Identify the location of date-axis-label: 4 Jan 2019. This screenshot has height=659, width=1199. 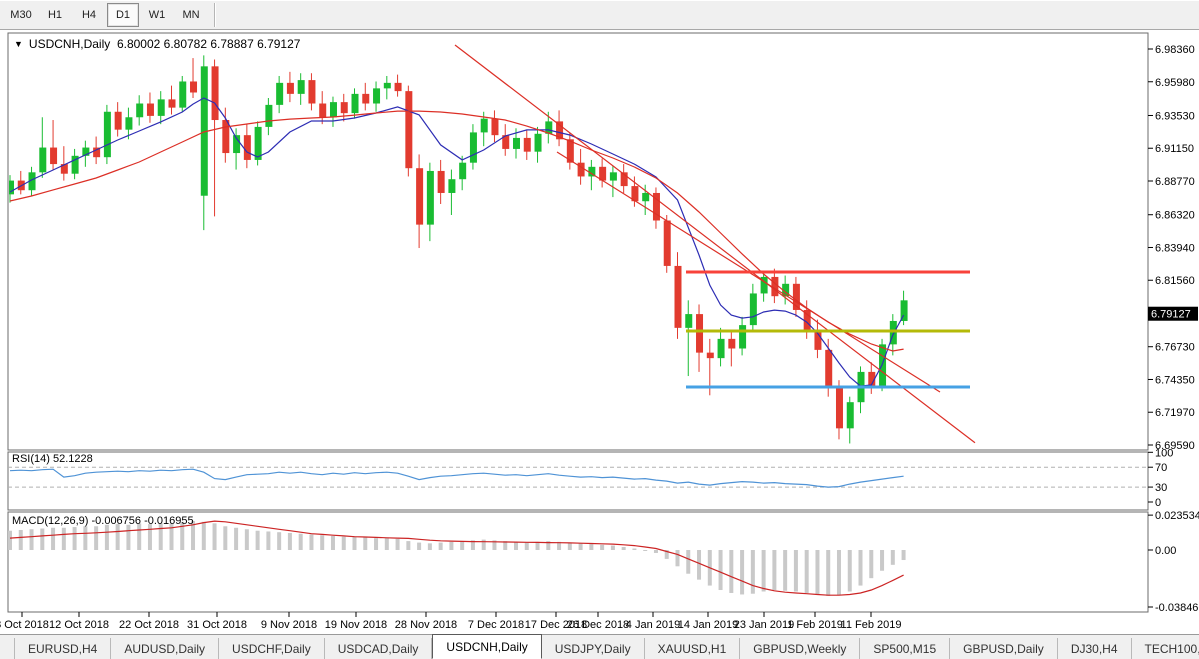
(653, 625).